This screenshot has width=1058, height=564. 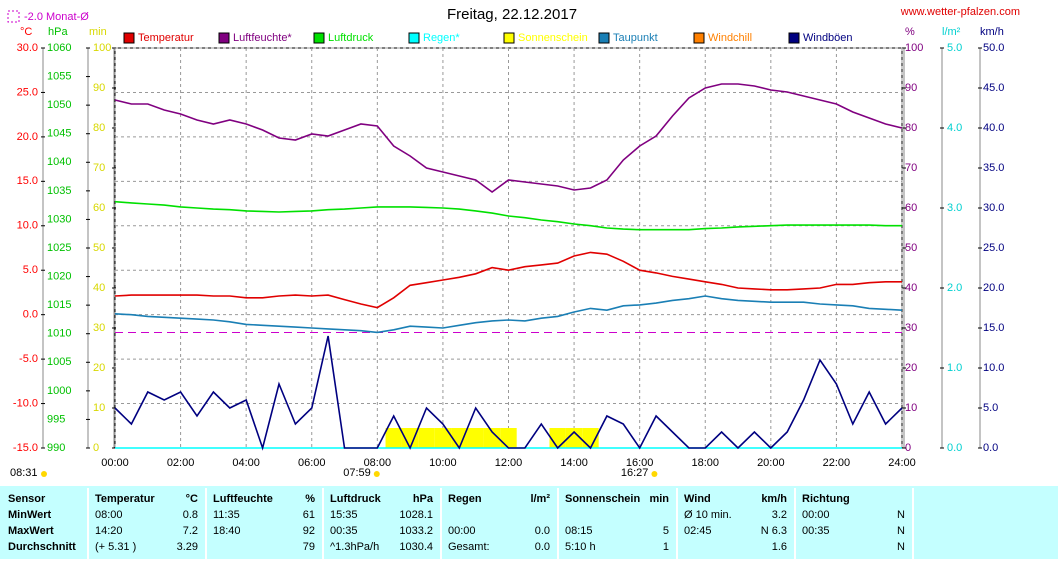 What do you see at coordinates (911, 88) in the screenshot?
I see `y-tick-label: 90` at bounding box center [911, 88].